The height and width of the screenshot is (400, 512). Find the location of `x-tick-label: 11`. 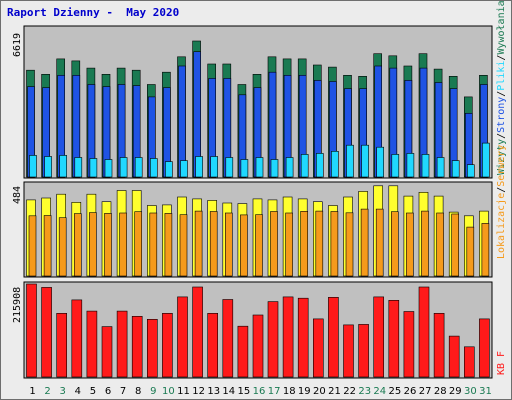

x-tick-label: 11 is located at coordinates (183, 391).